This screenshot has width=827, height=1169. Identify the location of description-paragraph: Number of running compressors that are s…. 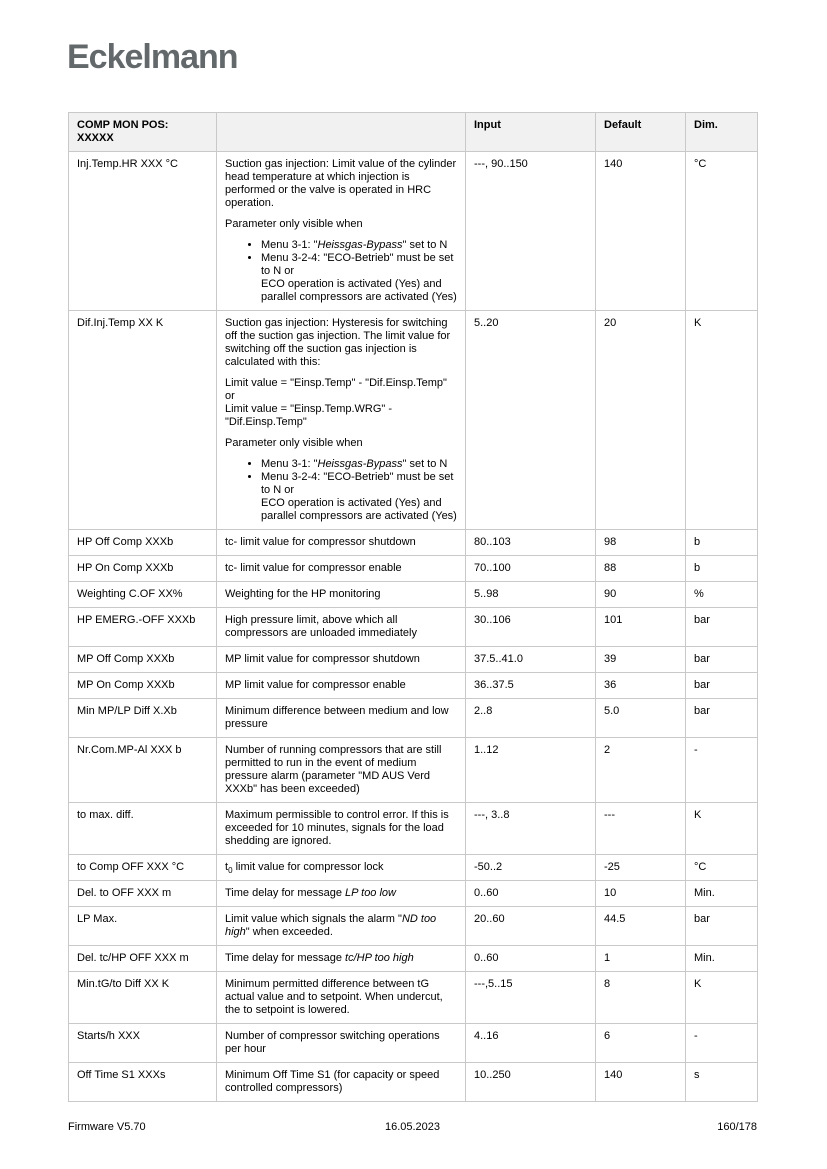
(333, 769).